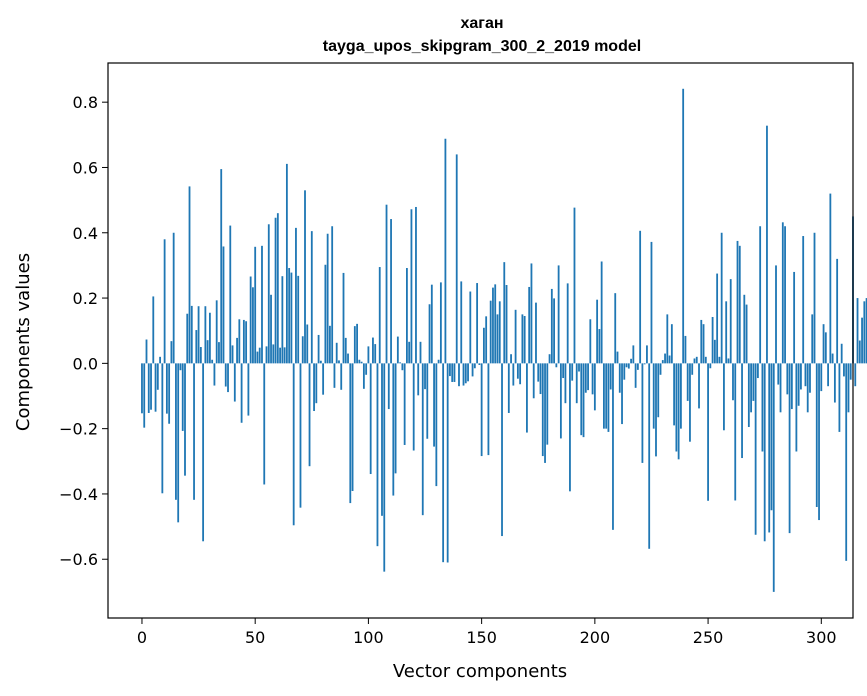 This screenshot has height=696, width=867. What do you see at coordinates (85, 363) in the screenshot?
I see `y-tick-label: 0.0` at bounding box center [85, 363].